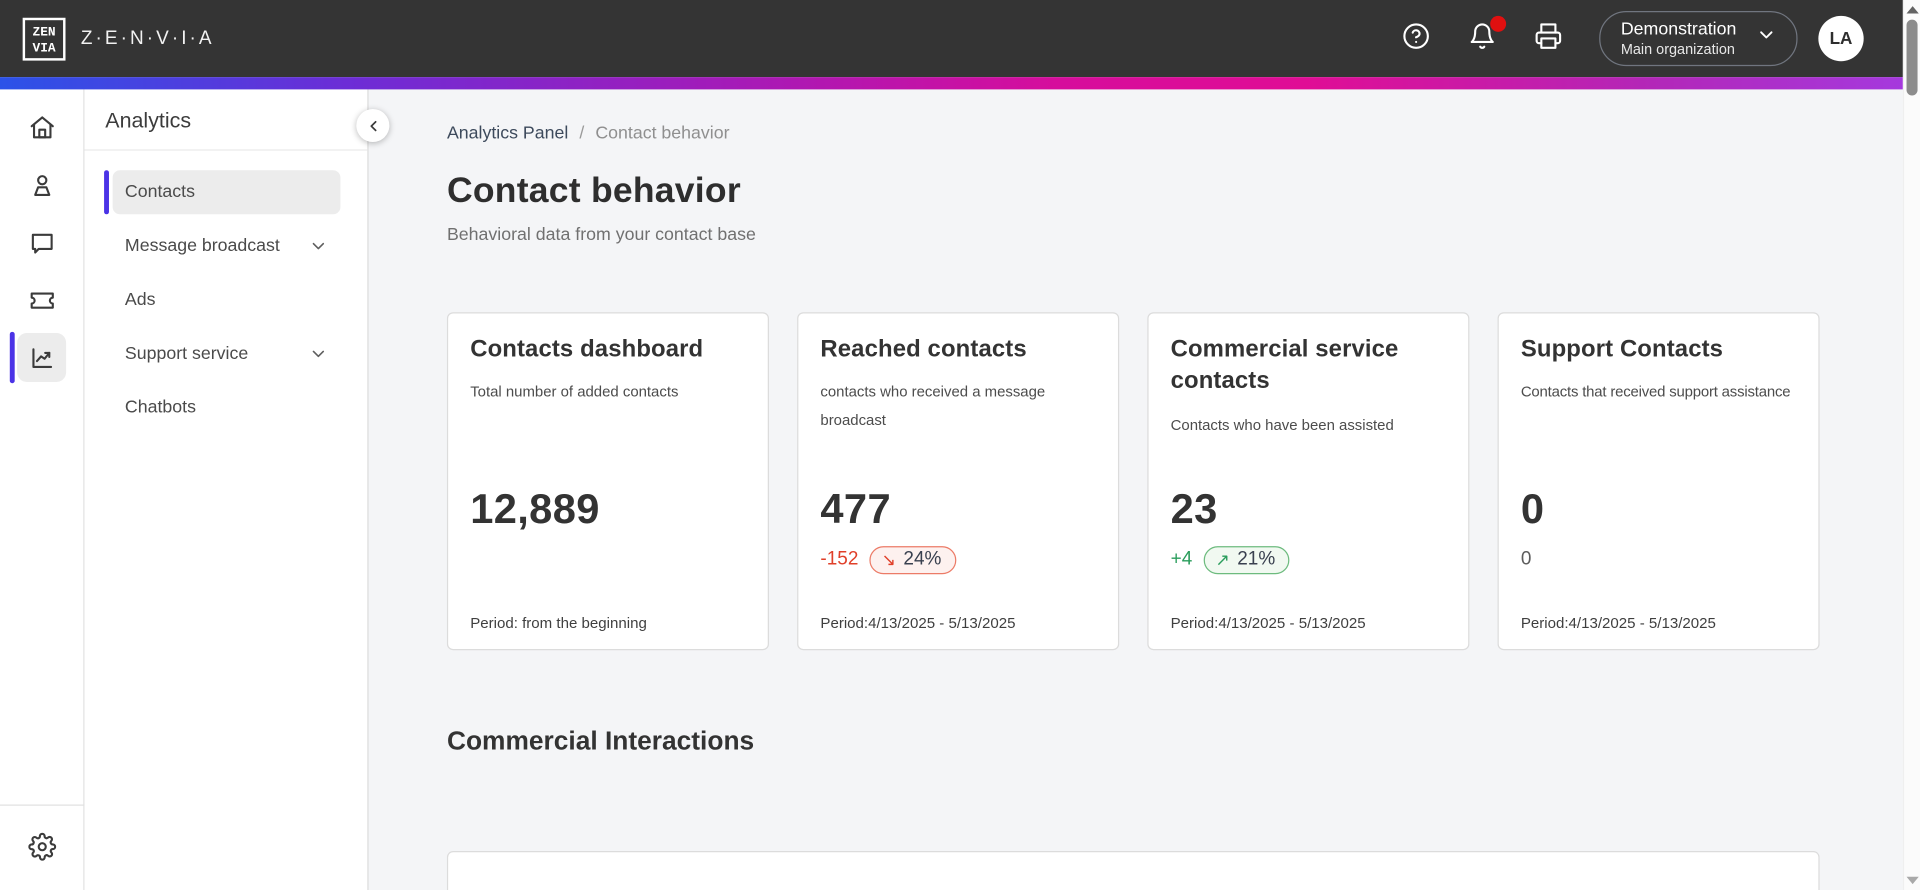 This screenshot has height=890, width=1920. I want to click on sidebar-item-chatbots: Chatbots, so click(227, 408).